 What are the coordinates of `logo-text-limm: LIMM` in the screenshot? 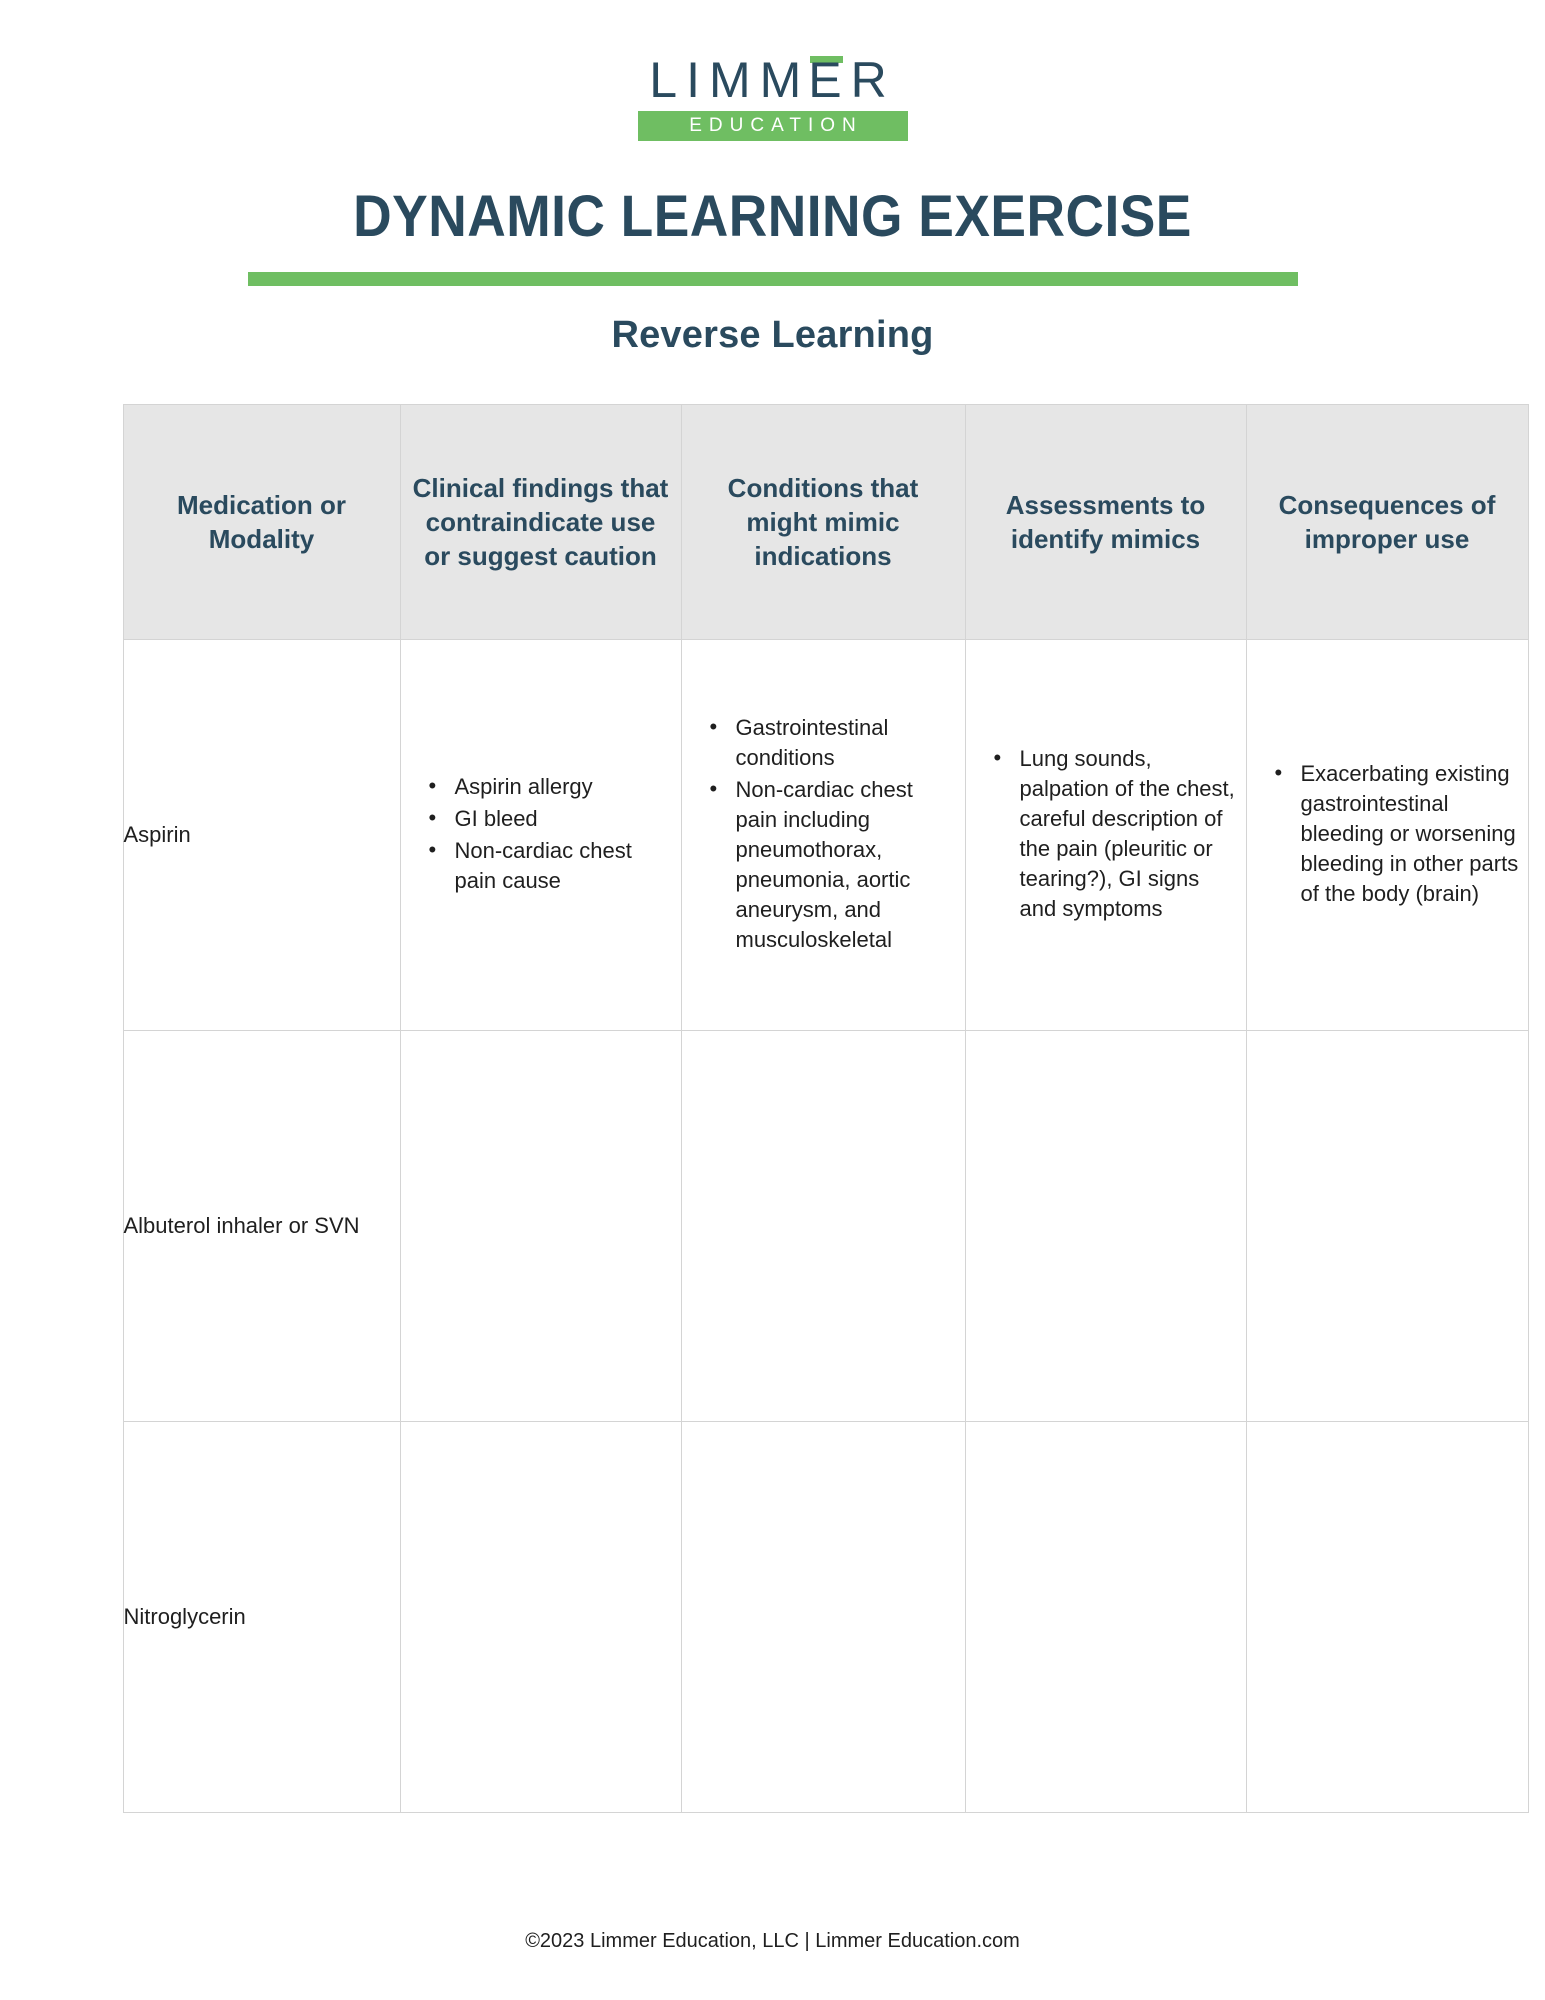 It's located at (730, 80).